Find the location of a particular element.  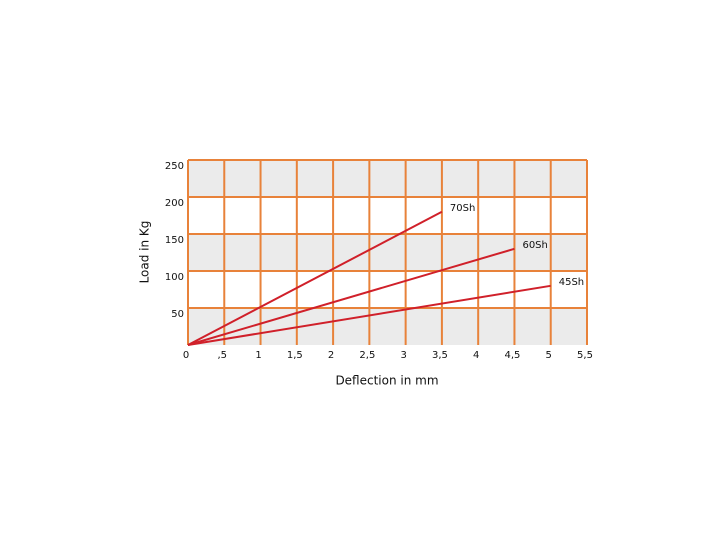

y-axis-title: Load in Kg is located at coordinates (145, 252).